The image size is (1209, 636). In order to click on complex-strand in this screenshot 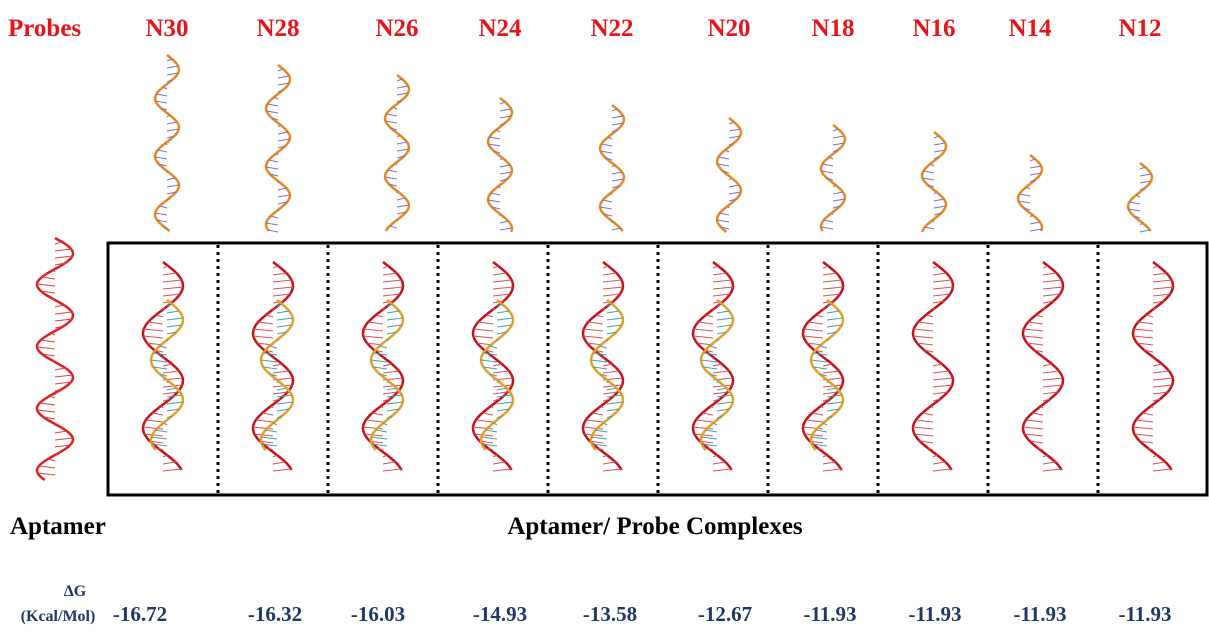, I will do `click(273, 366)`.